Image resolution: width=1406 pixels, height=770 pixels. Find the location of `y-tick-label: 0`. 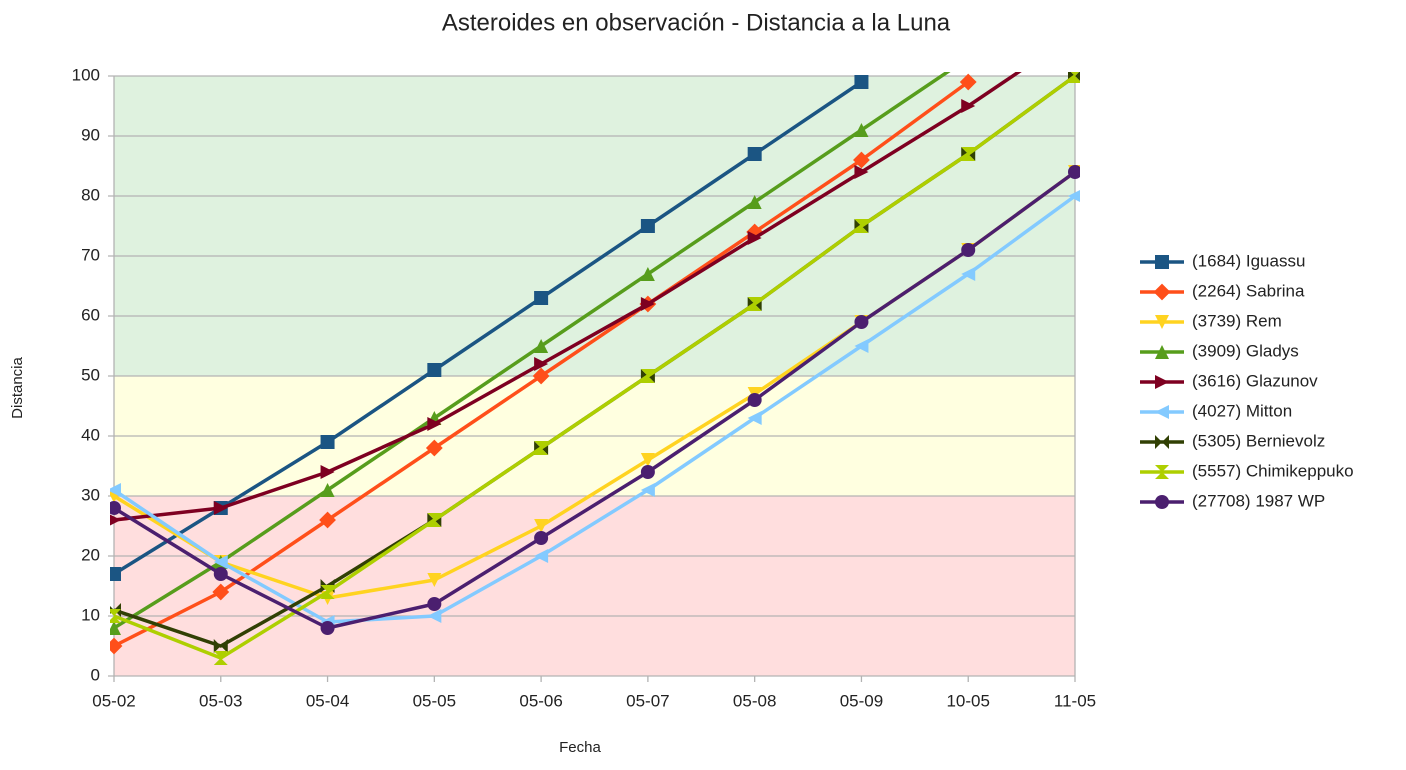

y-tick-label: 0 is located at coordinates (95, 674).